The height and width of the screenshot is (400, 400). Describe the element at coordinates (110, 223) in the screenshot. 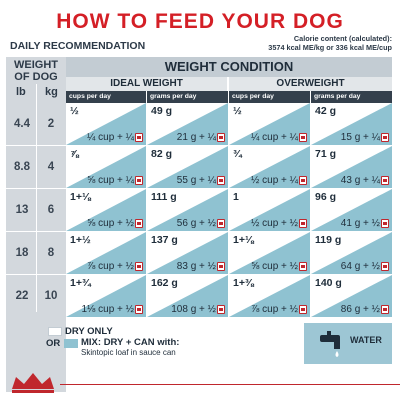

I see `mix-amount-text: ⅝ cup + ½` at that location.